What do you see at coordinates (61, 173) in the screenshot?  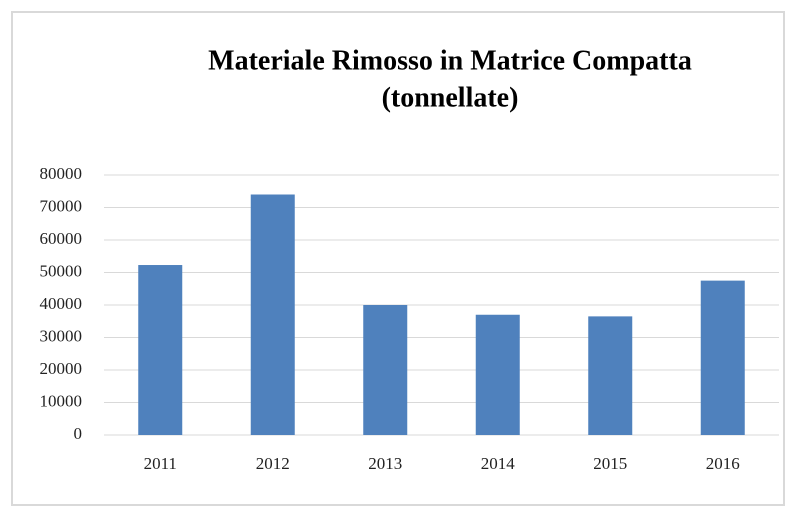 I see `y-tick-label: 80000` at bounding box center [61, 173].